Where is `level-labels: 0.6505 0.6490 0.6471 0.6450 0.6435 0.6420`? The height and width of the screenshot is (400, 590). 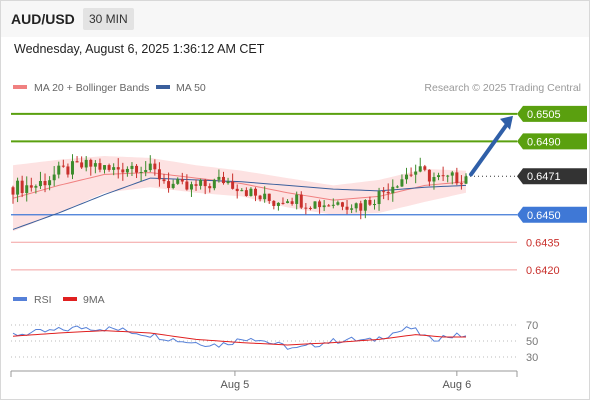
level-labels: 0.6505 0.6490 0.6471 0.6450 0.6435 0.6420 is located at coordinates (552, 191).